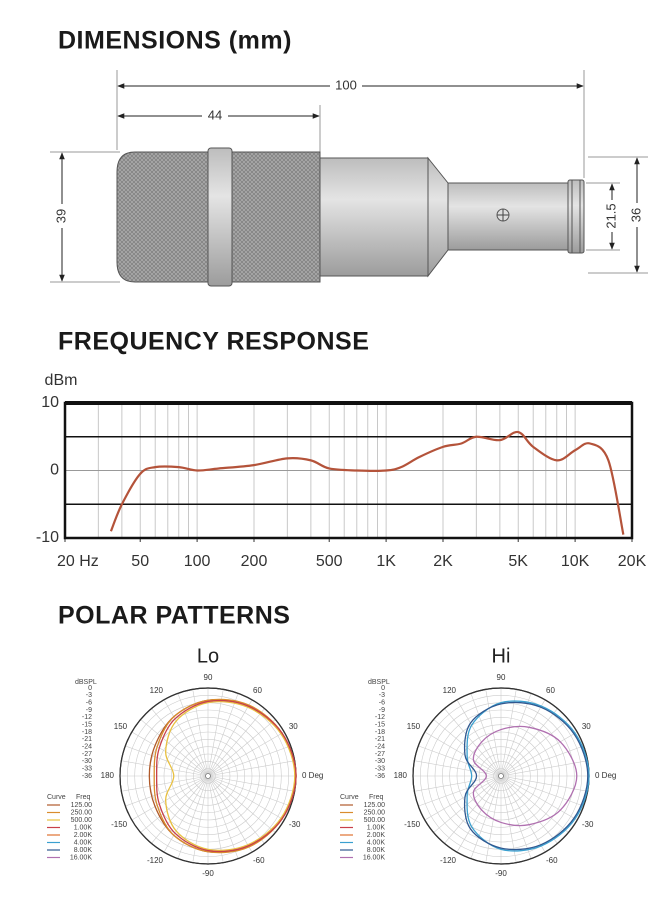  What do you see at coordinates (635, 215) in the screenshot?
I see `dimension-label: 36` at bounding box center [635, 215].